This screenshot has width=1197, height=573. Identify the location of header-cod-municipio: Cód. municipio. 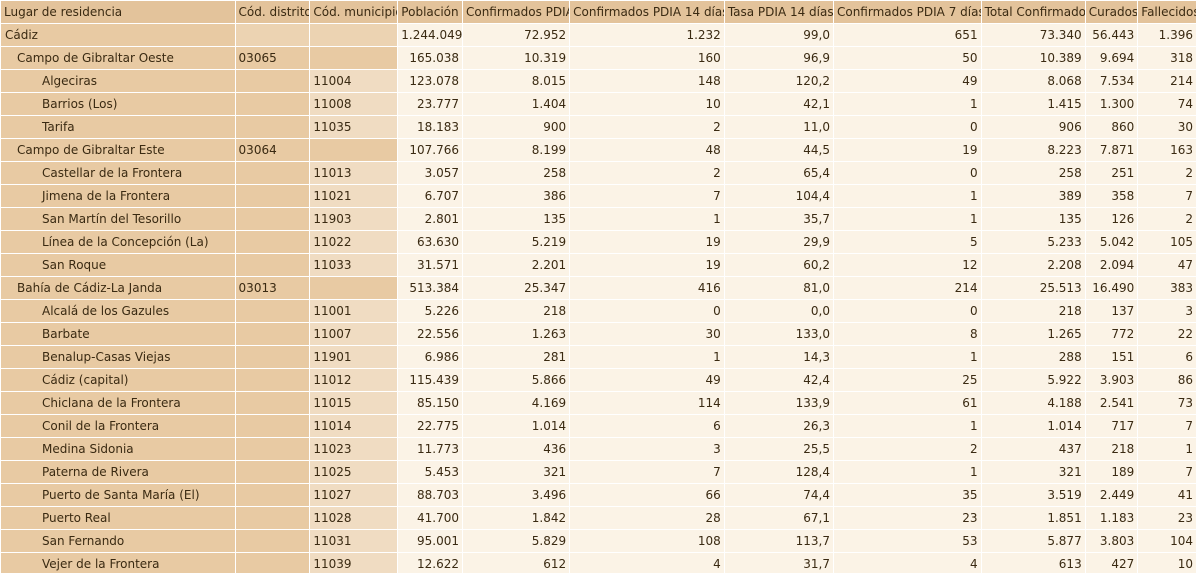
(354, 12).